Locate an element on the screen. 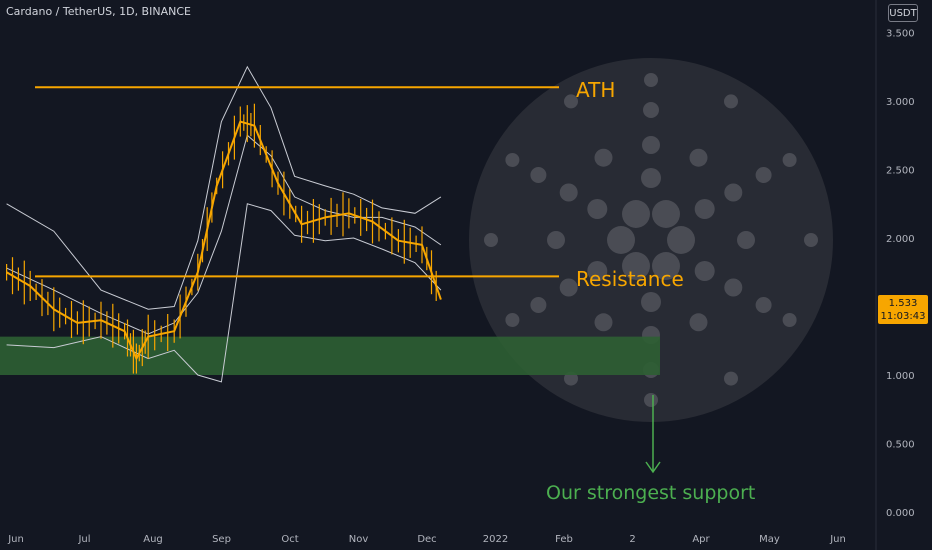  time-axis-tick-label: May is located at coordinates (769, 539).